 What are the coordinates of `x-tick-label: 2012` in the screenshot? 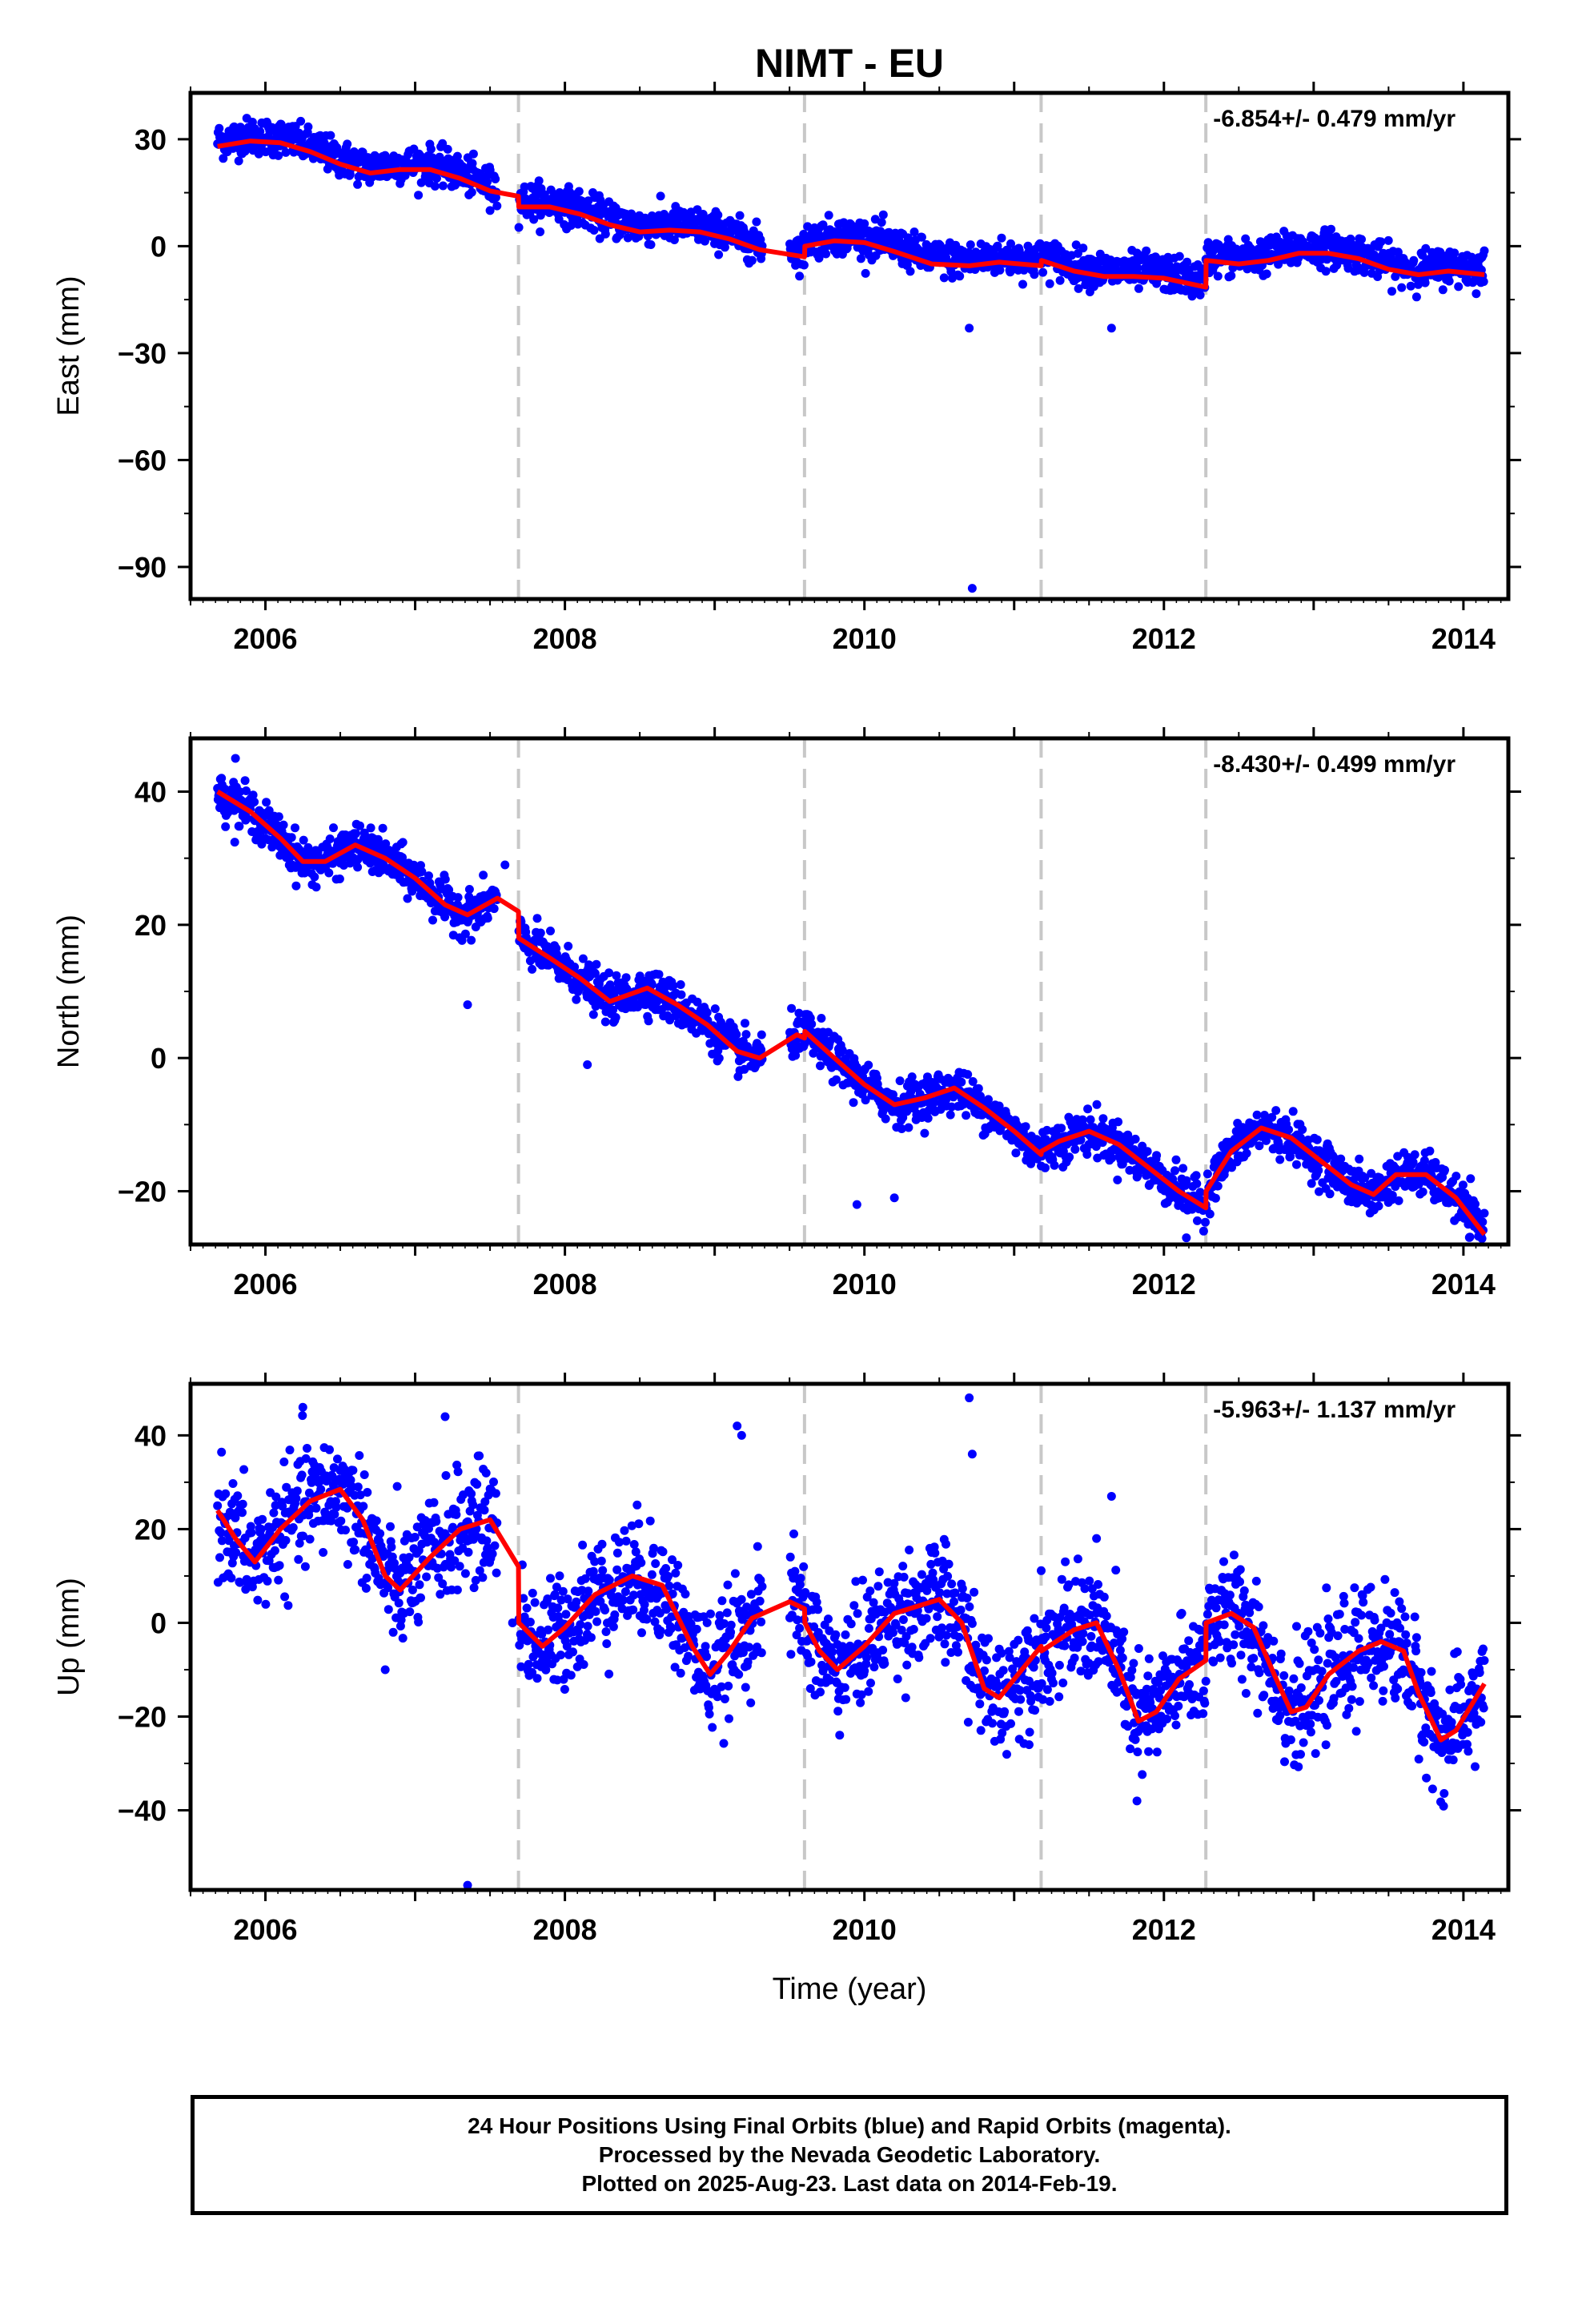 It's located at (1164, 638).